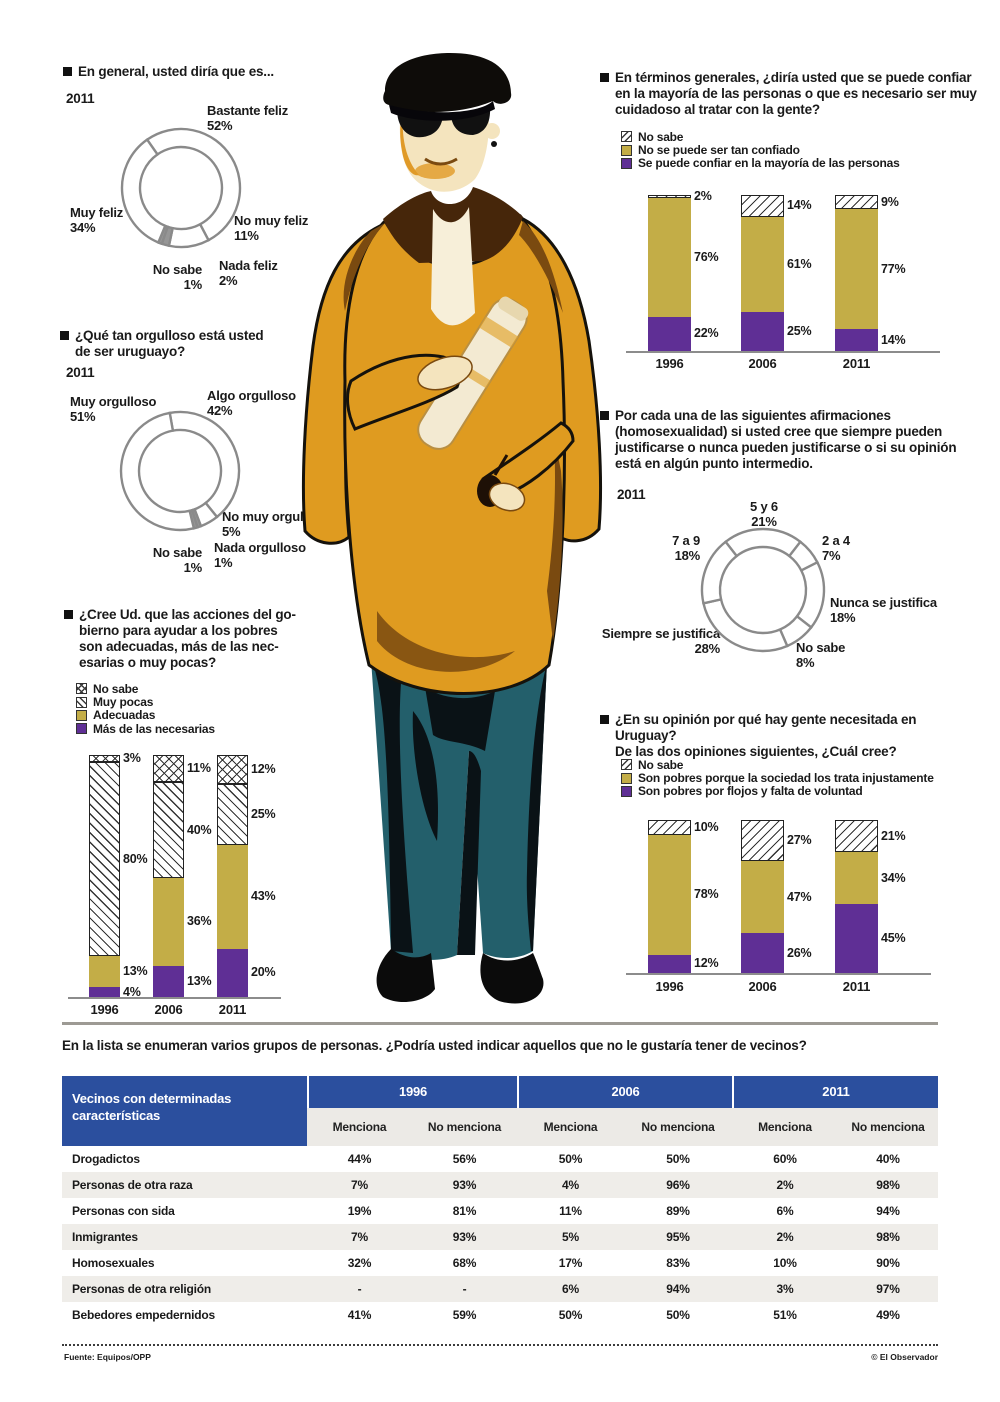 Image resolution: width=1000 pixels, height=1402 pixels. Describe the element at coordinates (97, 220) in the screenshot. I see `donut-callout: Muy feliz 34%` at that location.